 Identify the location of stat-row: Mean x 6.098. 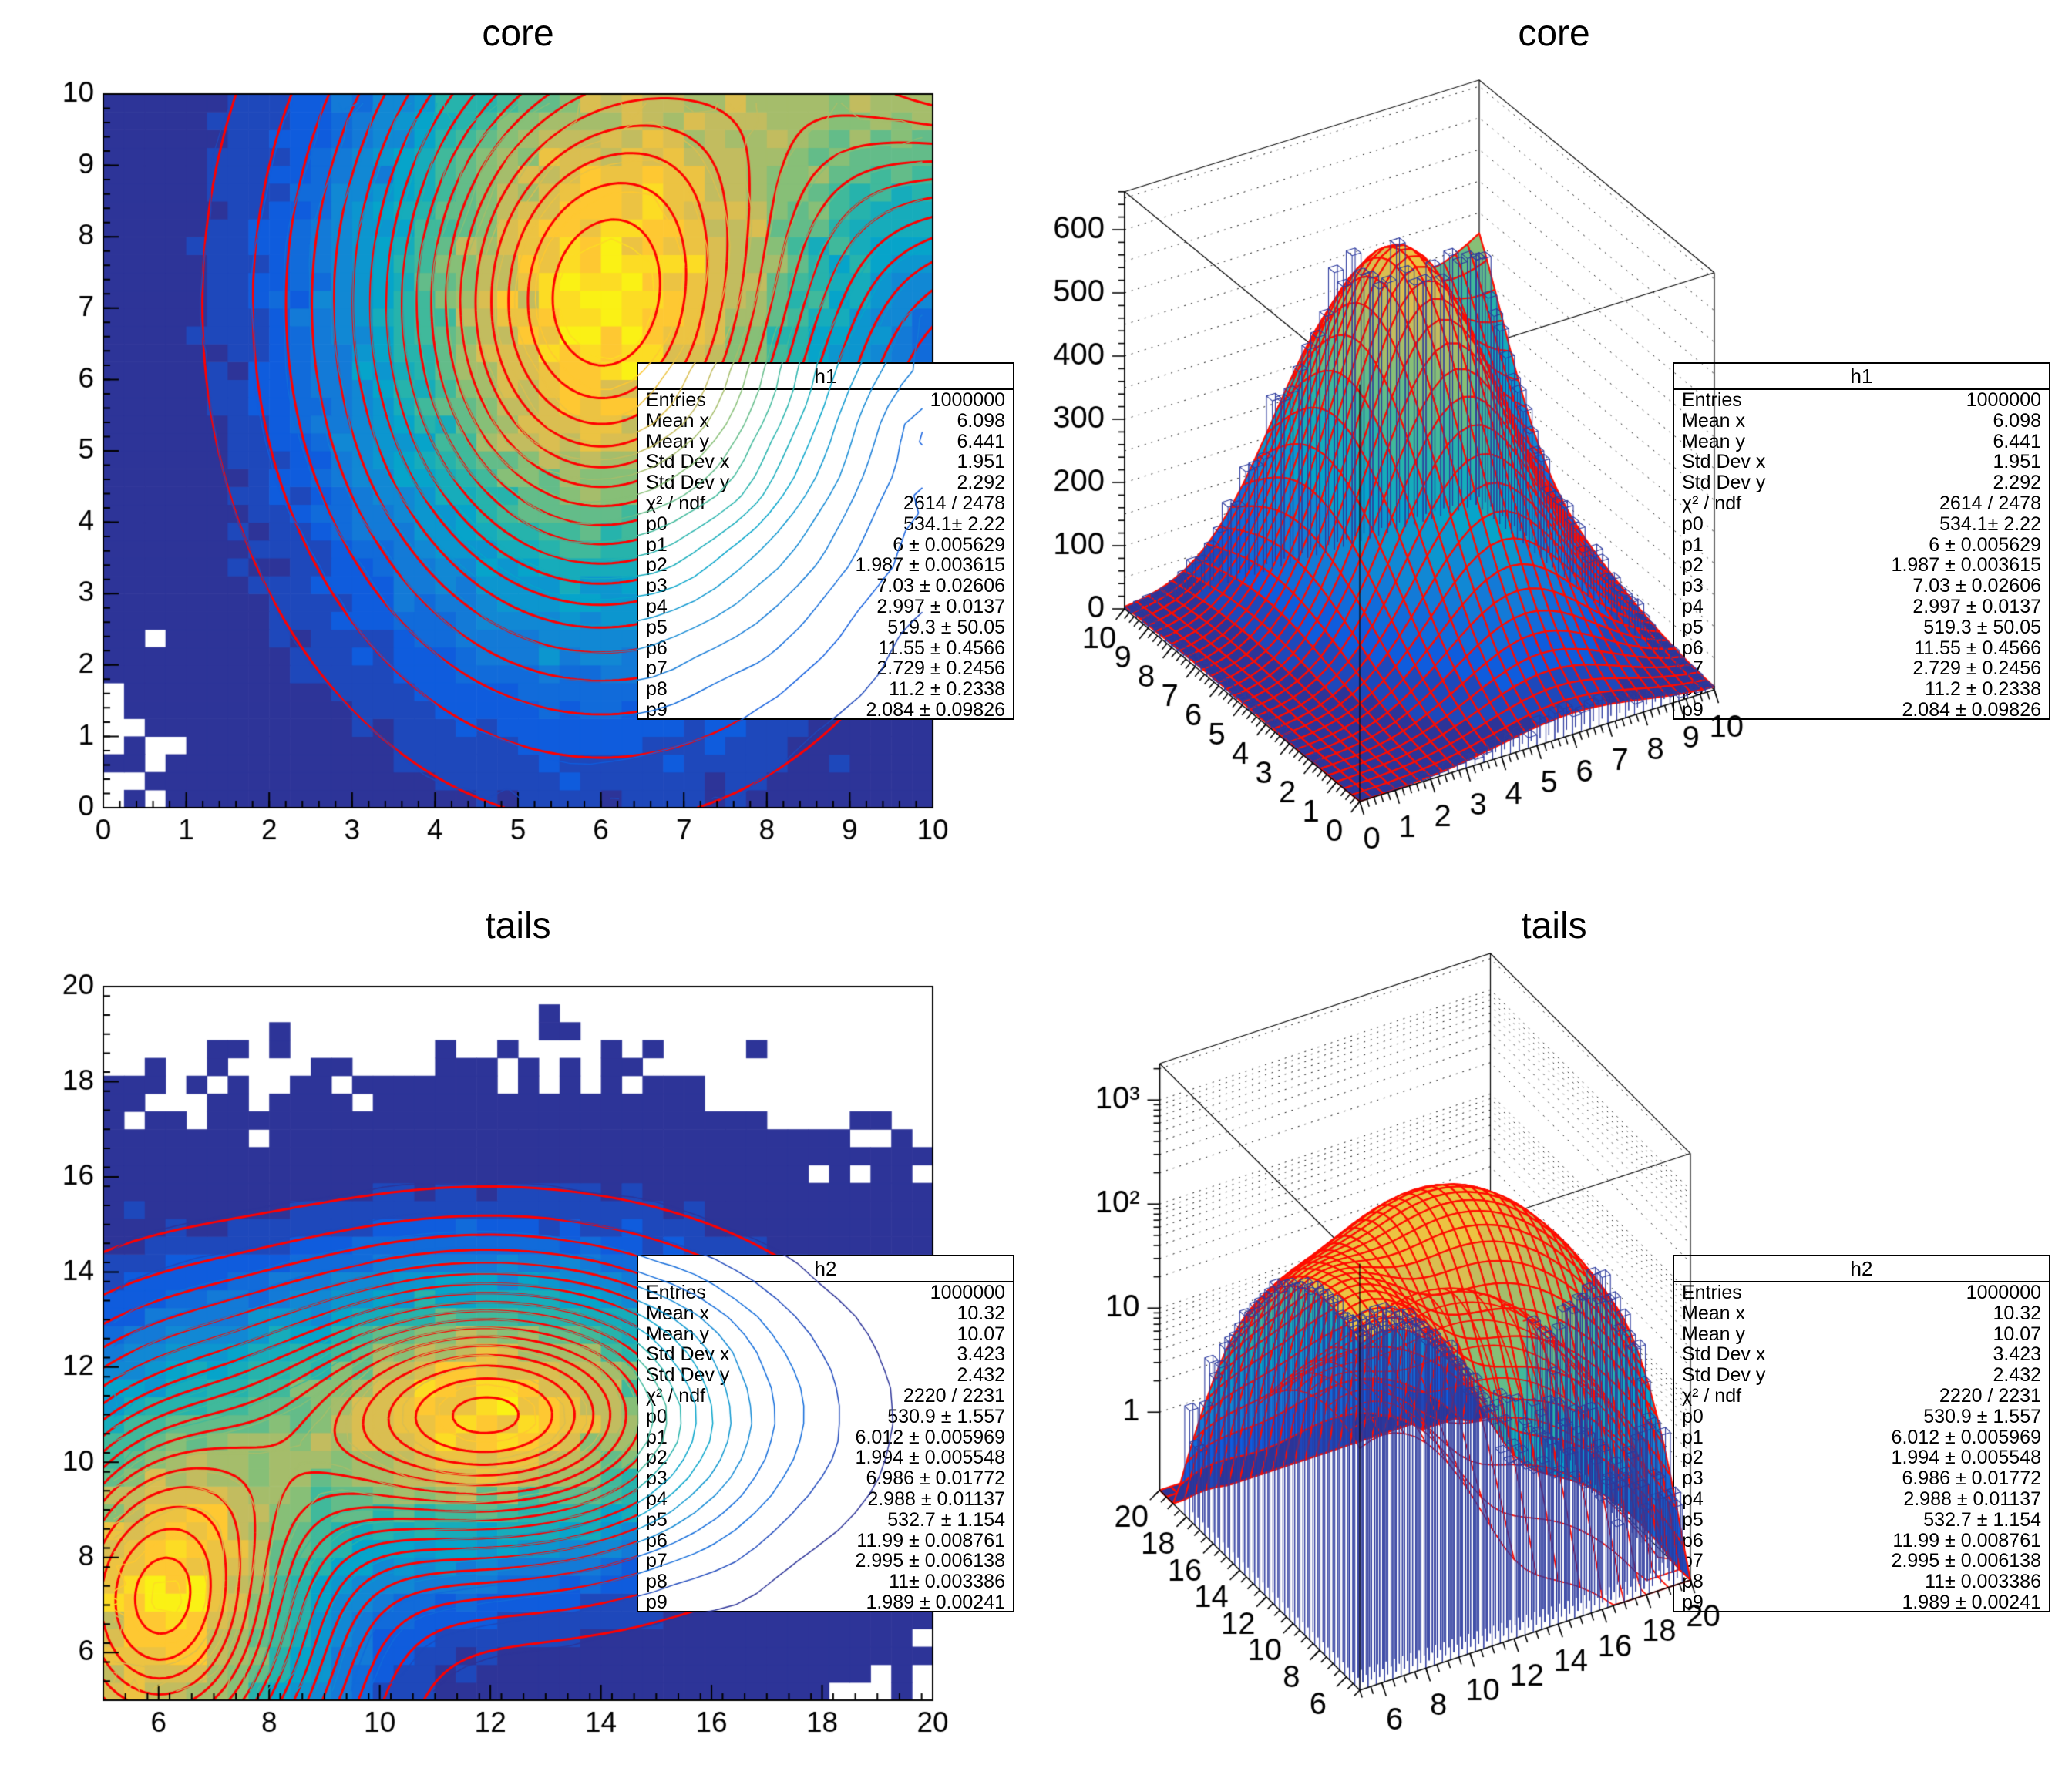
(1862, 421).